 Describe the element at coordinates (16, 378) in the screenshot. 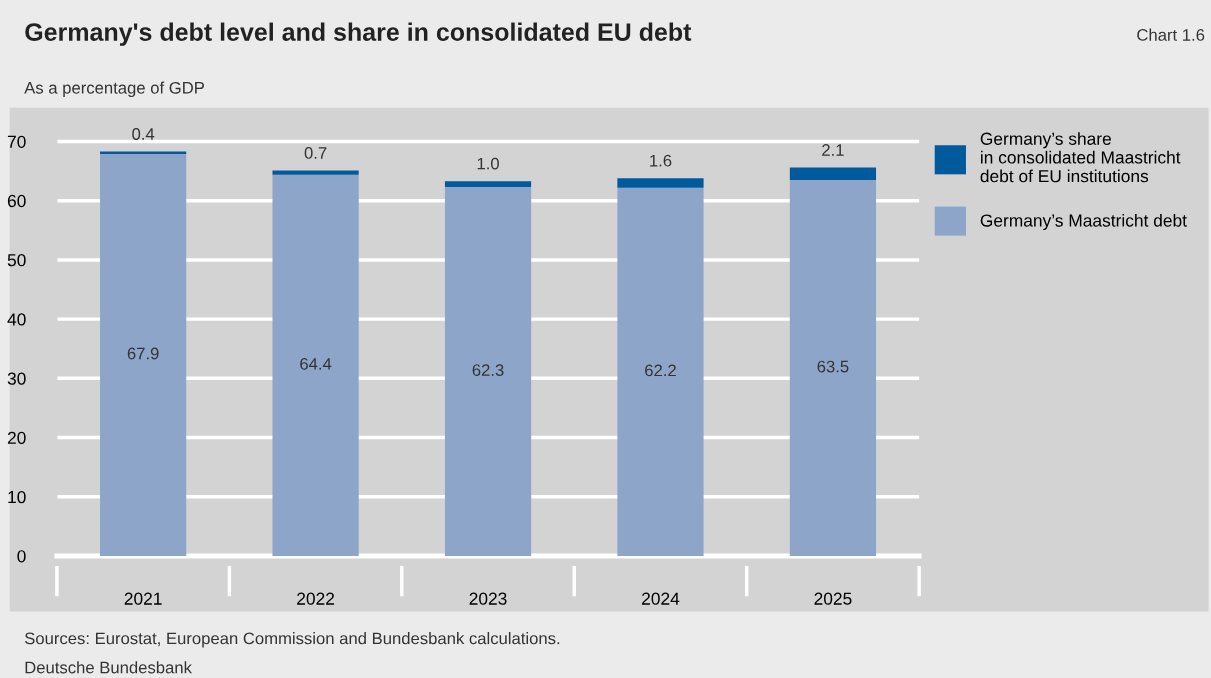

I see `y-tick-label: 30` at that location.